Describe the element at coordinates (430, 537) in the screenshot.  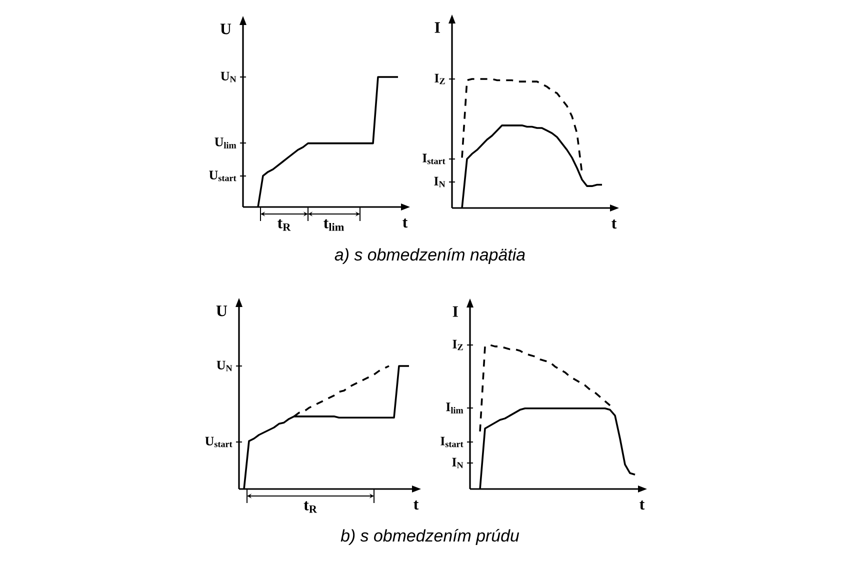
I see `text: b) s obmedzením prúdu` at that location.